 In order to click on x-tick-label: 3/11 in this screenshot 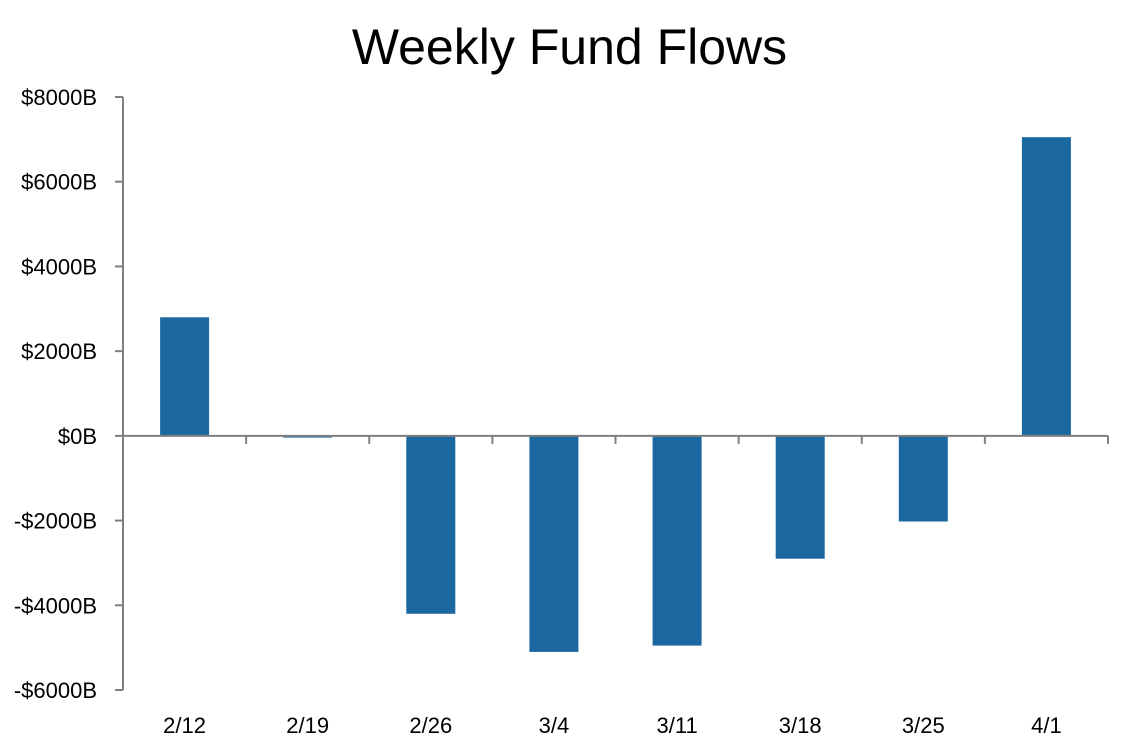, I will do `click(677, 725)`.